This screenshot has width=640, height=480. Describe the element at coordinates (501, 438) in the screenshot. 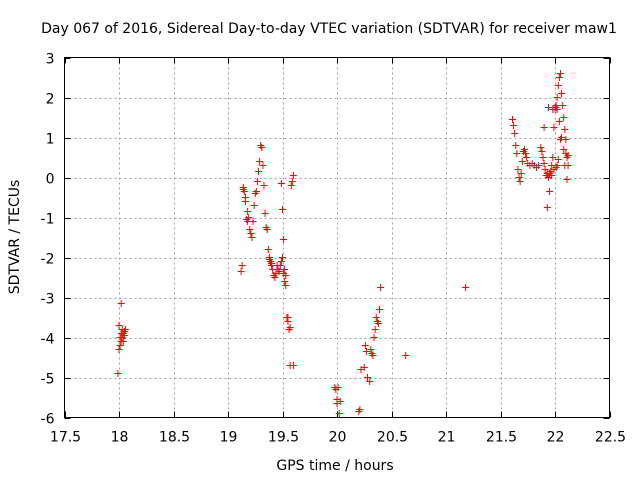

I see `x-tick-label: 21.5` at that location.